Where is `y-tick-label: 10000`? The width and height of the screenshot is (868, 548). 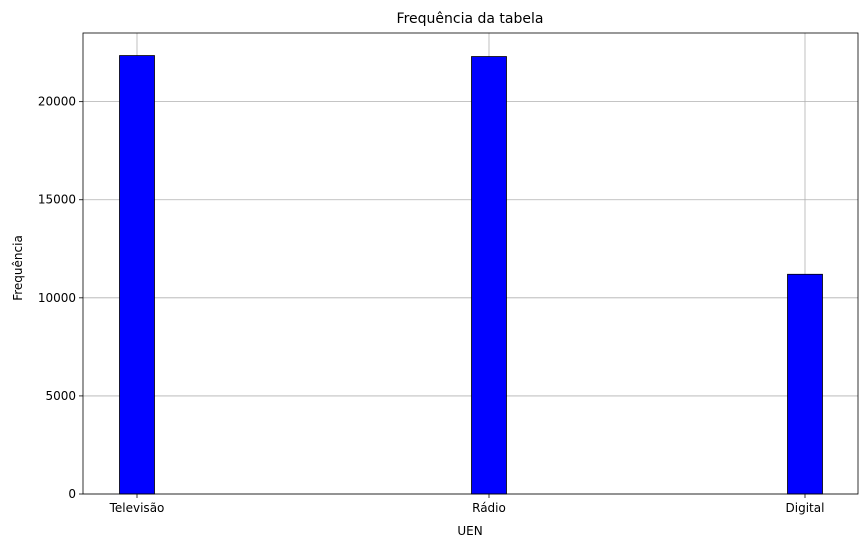 y-tick-label: 10000 is located at coordinates (57, 298).